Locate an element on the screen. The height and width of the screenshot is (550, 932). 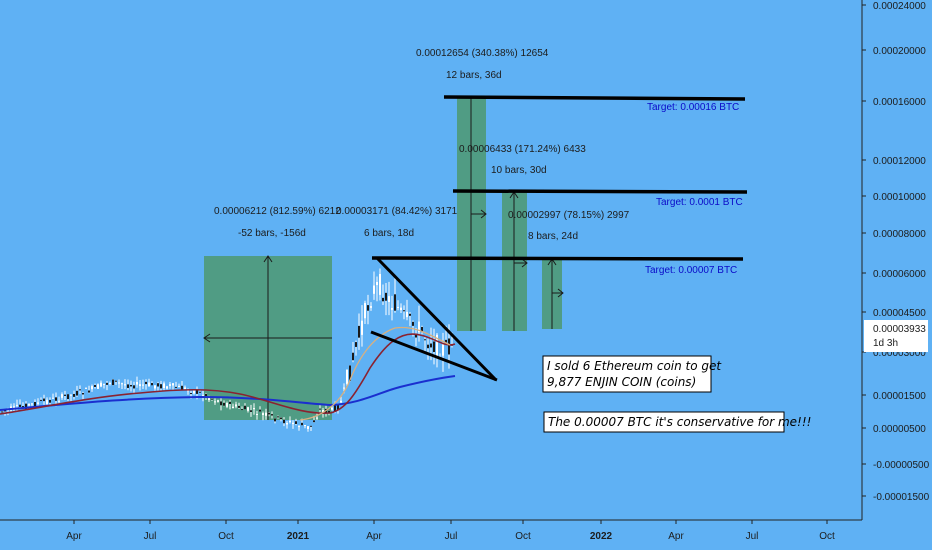
falling-wedge is located at coordinates (434, 319).